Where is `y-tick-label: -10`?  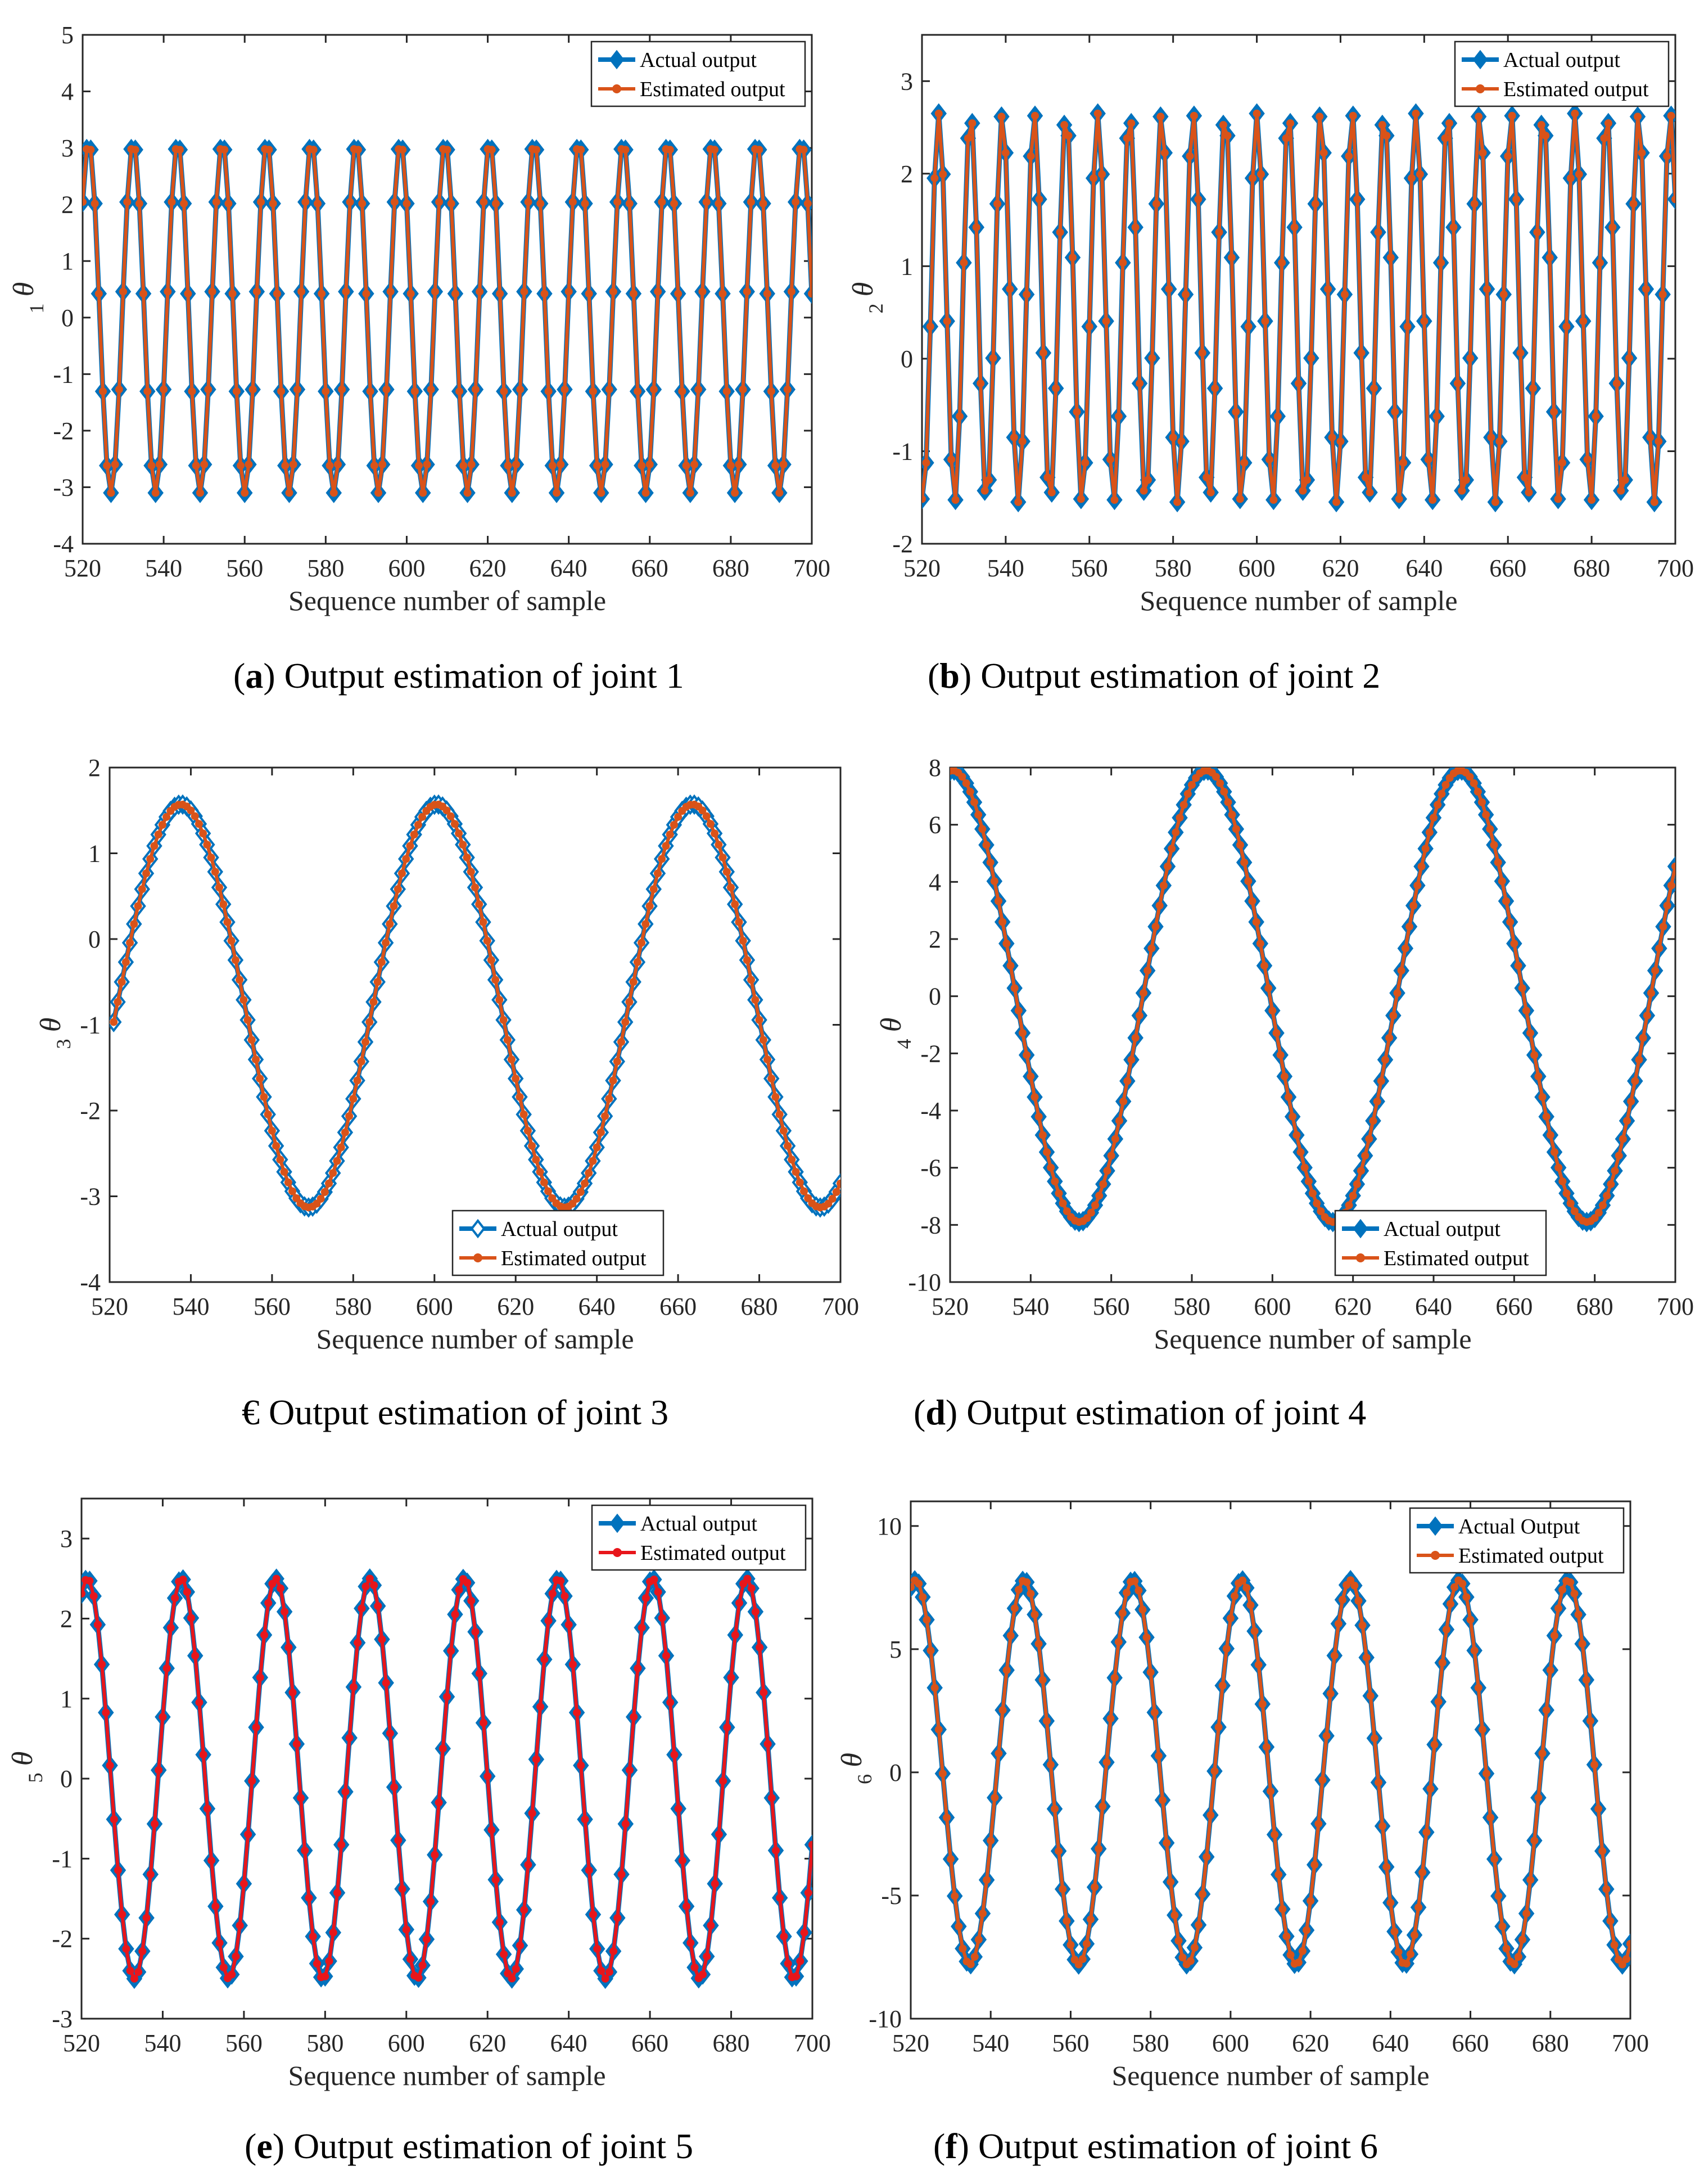 y-tick-label: -10 is located at coordinates (886, 2019).